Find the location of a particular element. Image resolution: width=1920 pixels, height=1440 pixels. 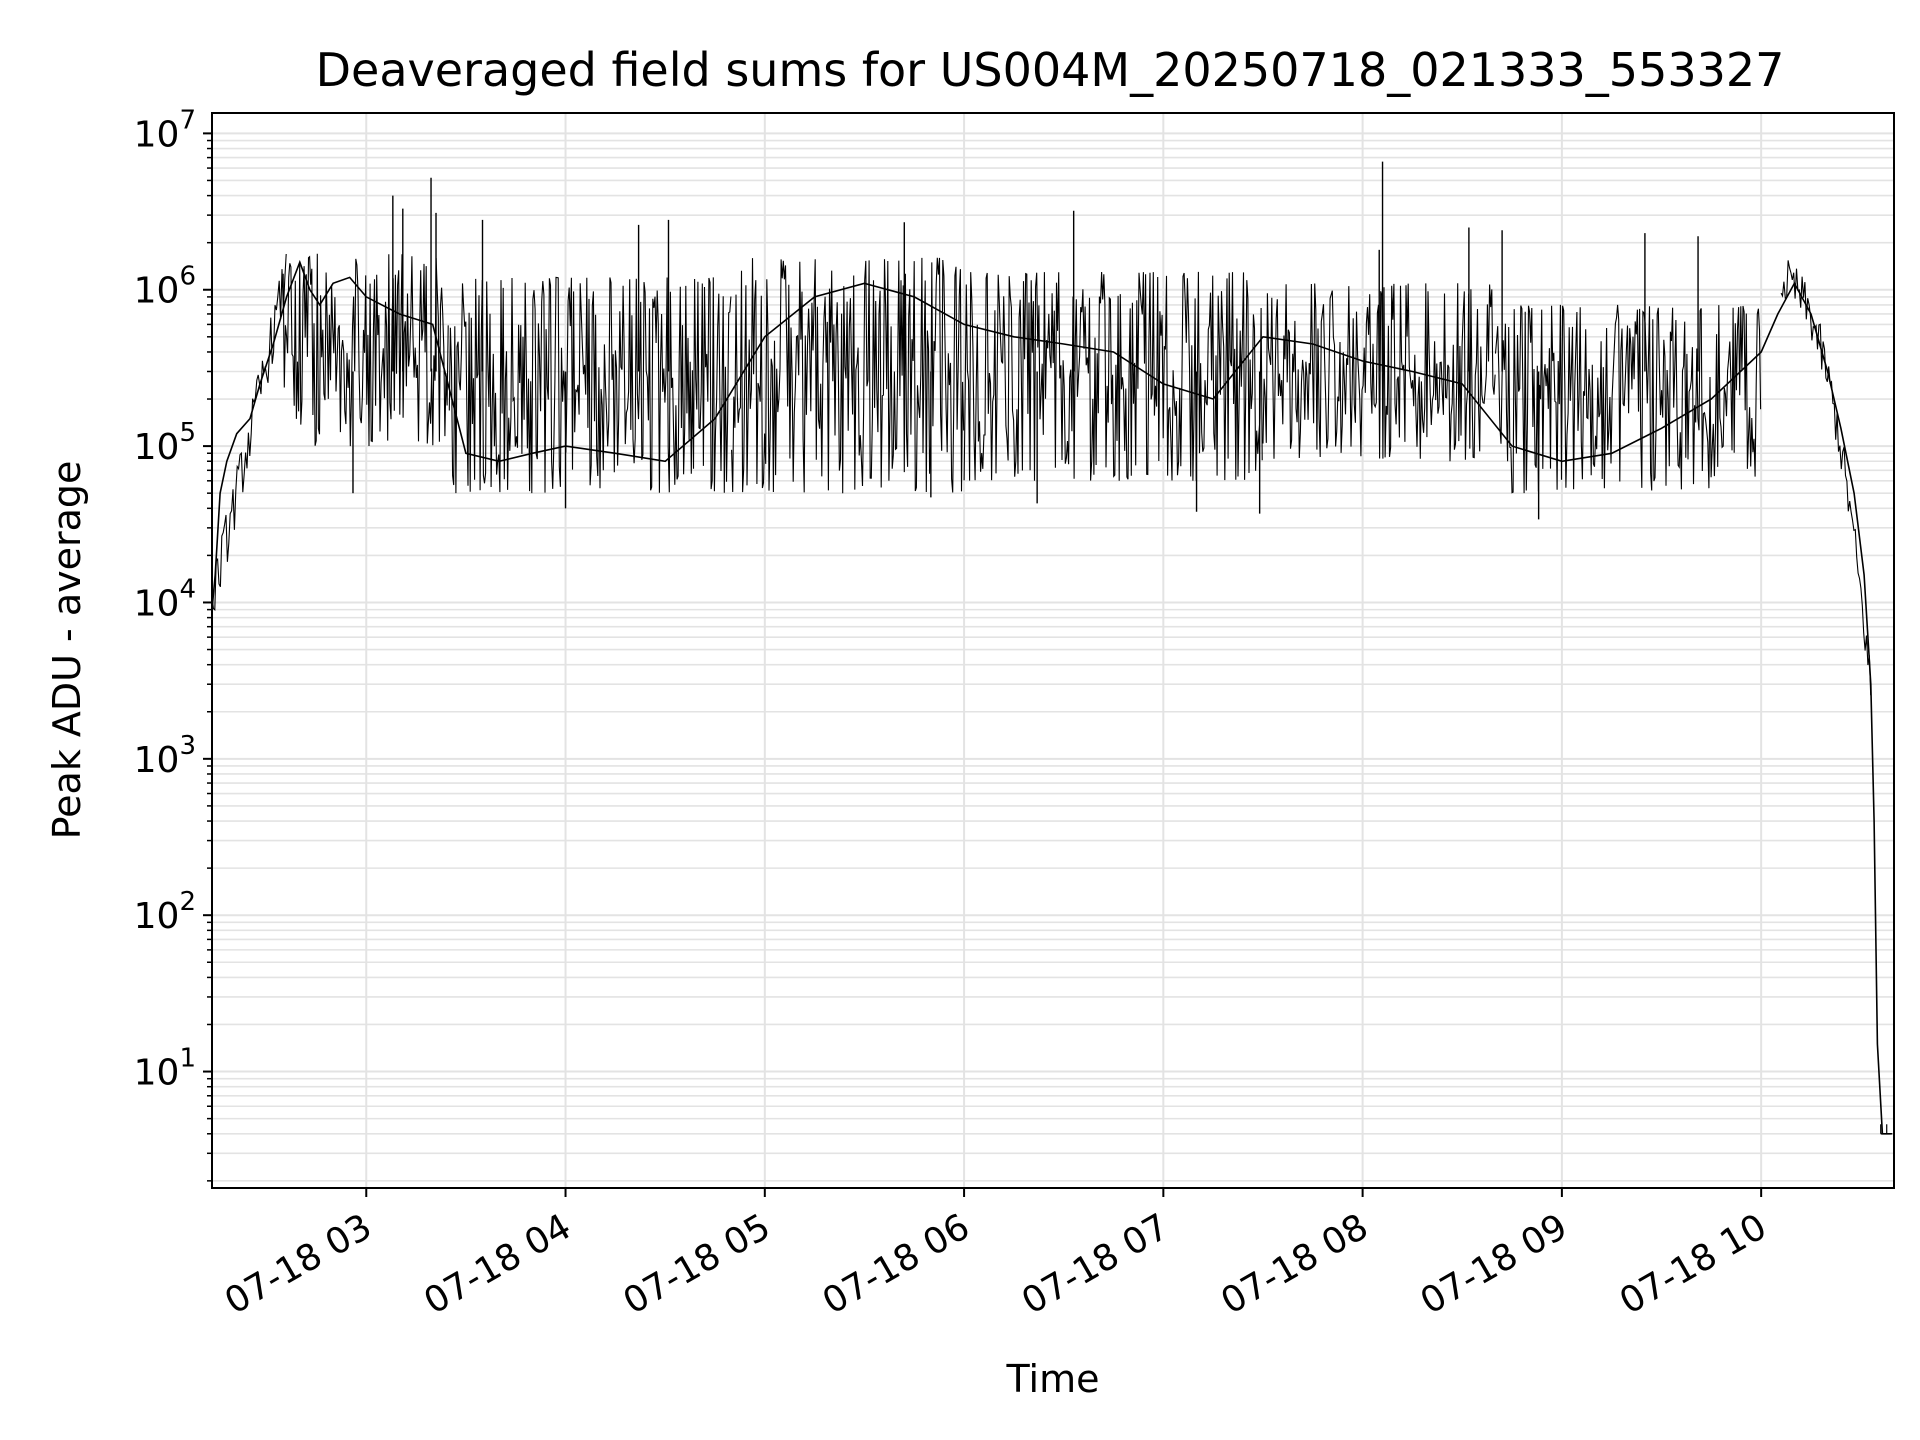

x-axis-label: Time is located at coordinates (1053, 1379).